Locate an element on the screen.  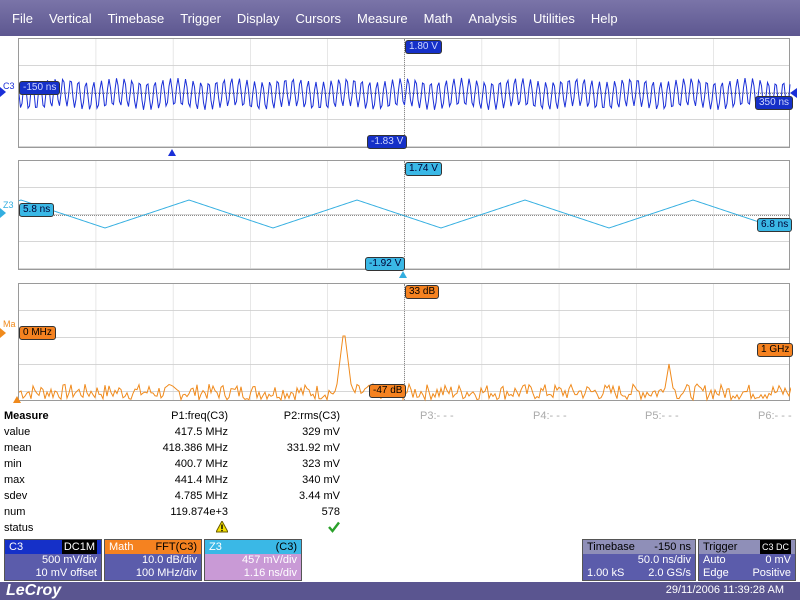
zoom-time-per-div: 1.16 ns/div is located at coordinates (270, 573).